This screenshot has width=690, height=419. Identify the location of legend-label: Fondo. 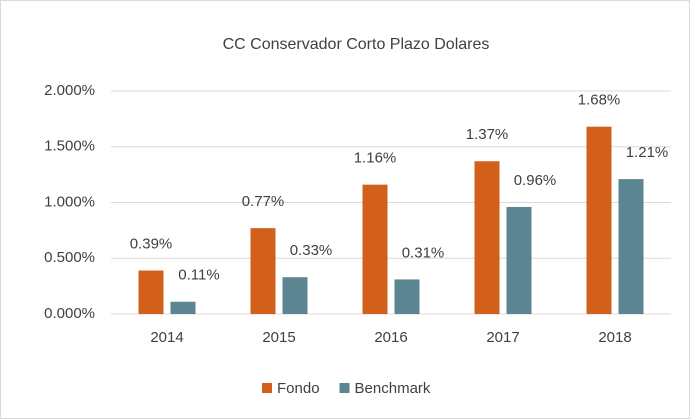
(298, 388).